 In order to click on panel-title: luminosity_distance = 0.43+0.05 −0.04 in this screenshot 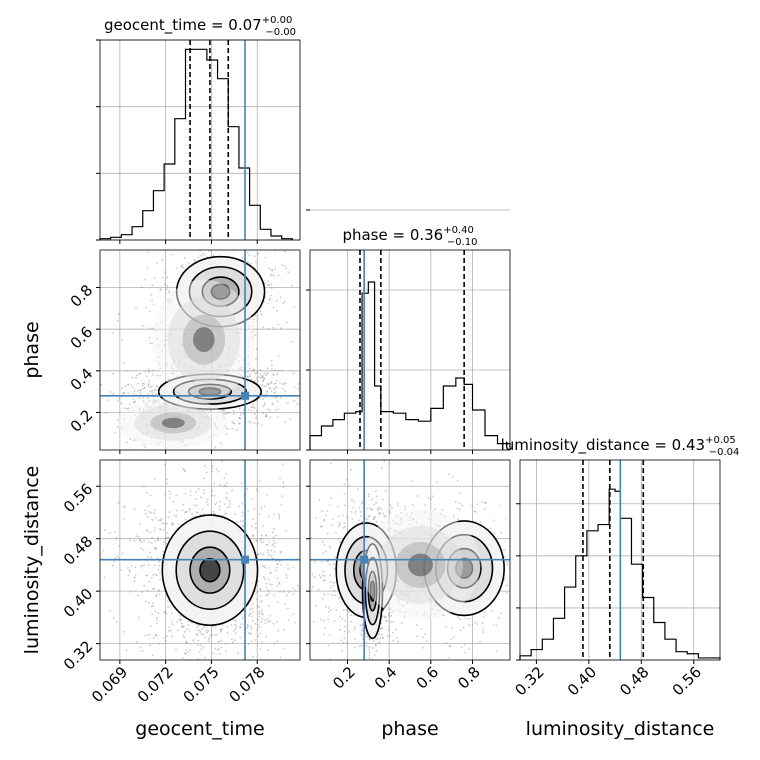, I will do `click(620, 446)`.